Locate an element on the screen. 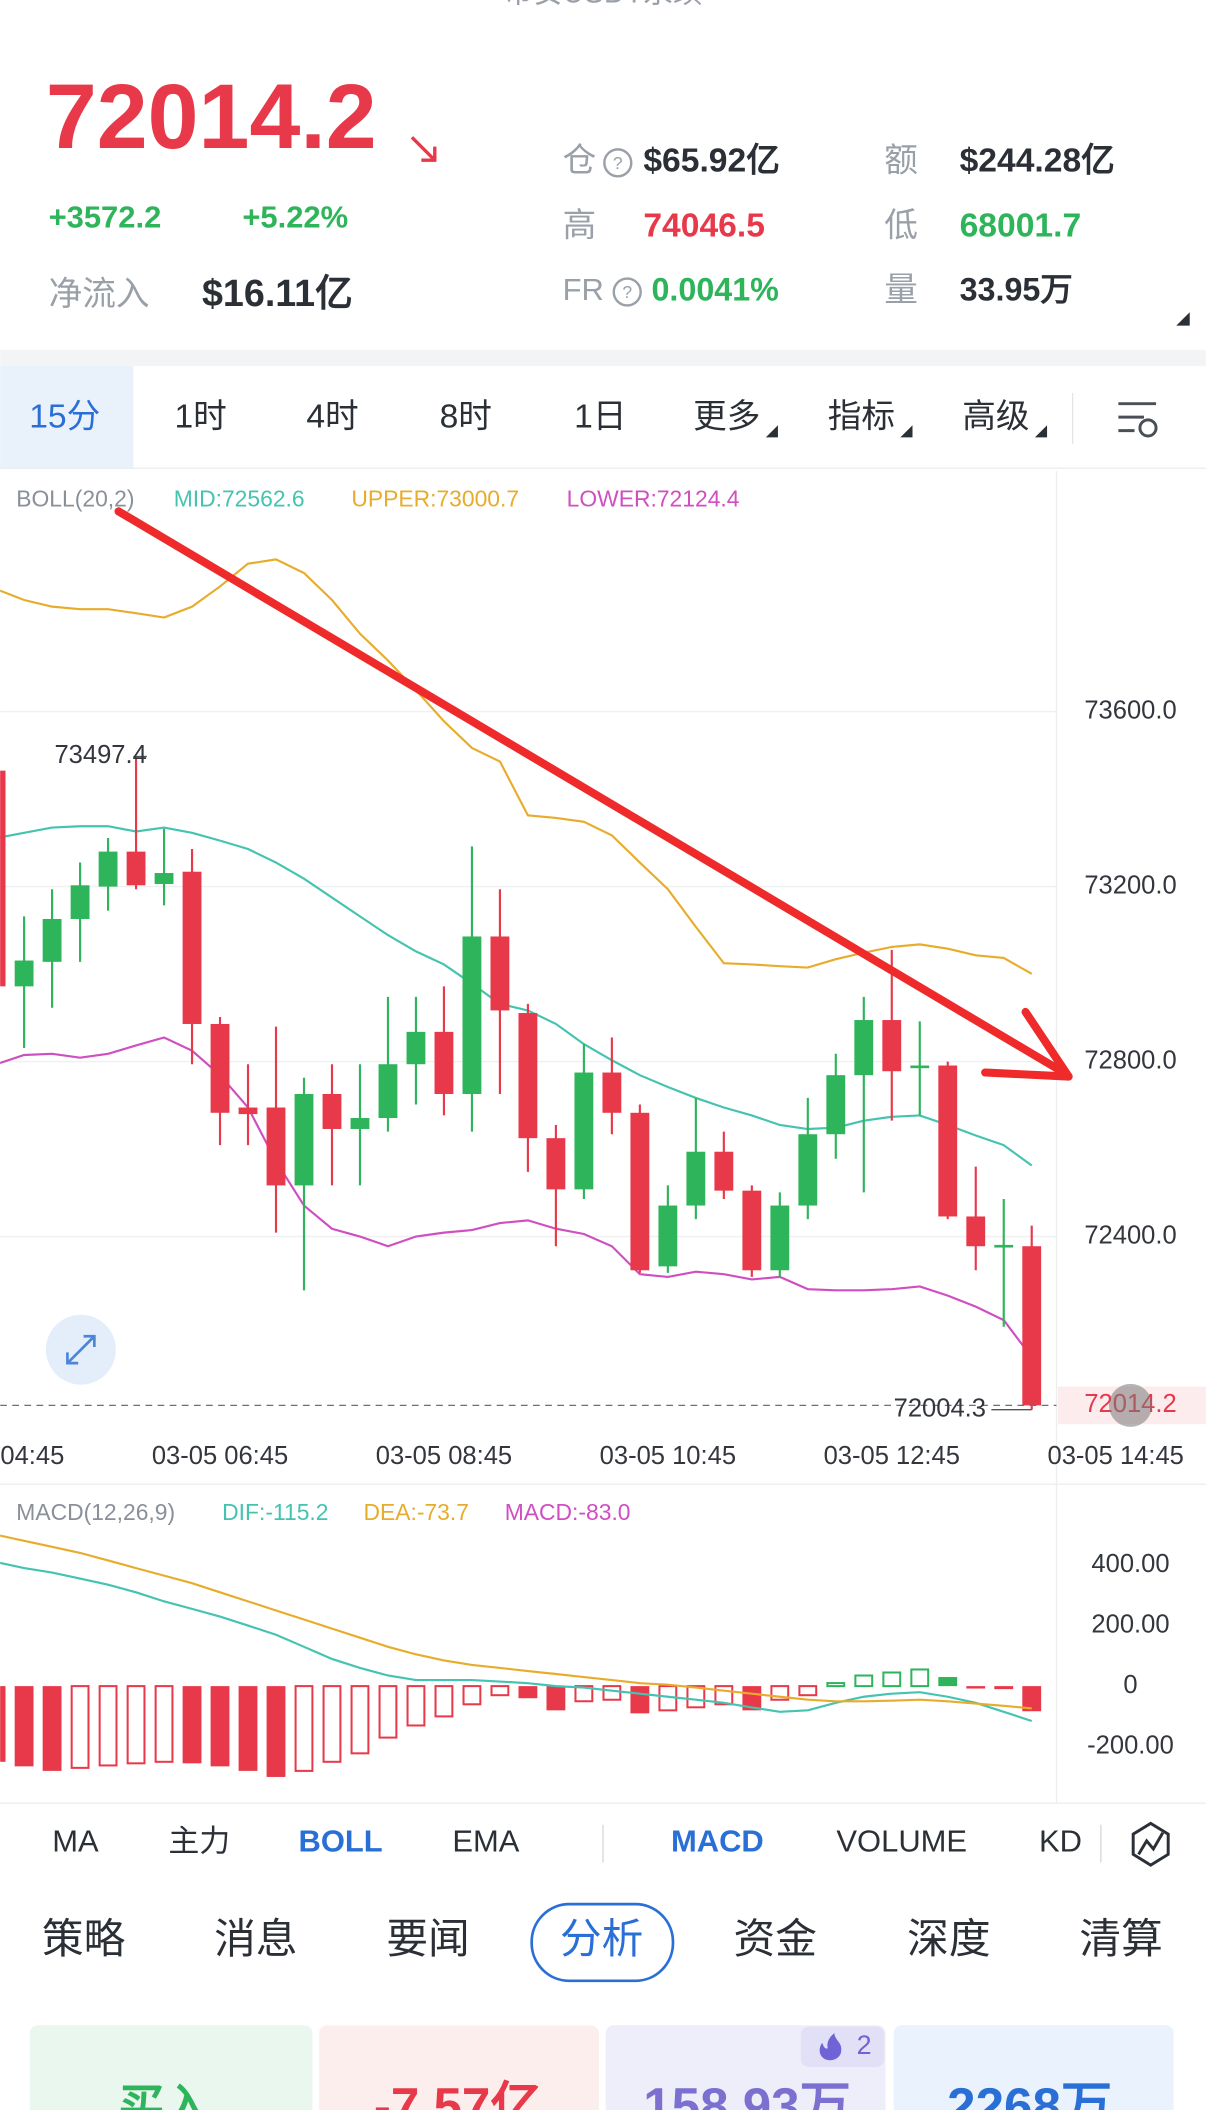 This screenshot has width=1206, height=2110. timeframe-tab: 8时 is located at coordinates (466, 416).